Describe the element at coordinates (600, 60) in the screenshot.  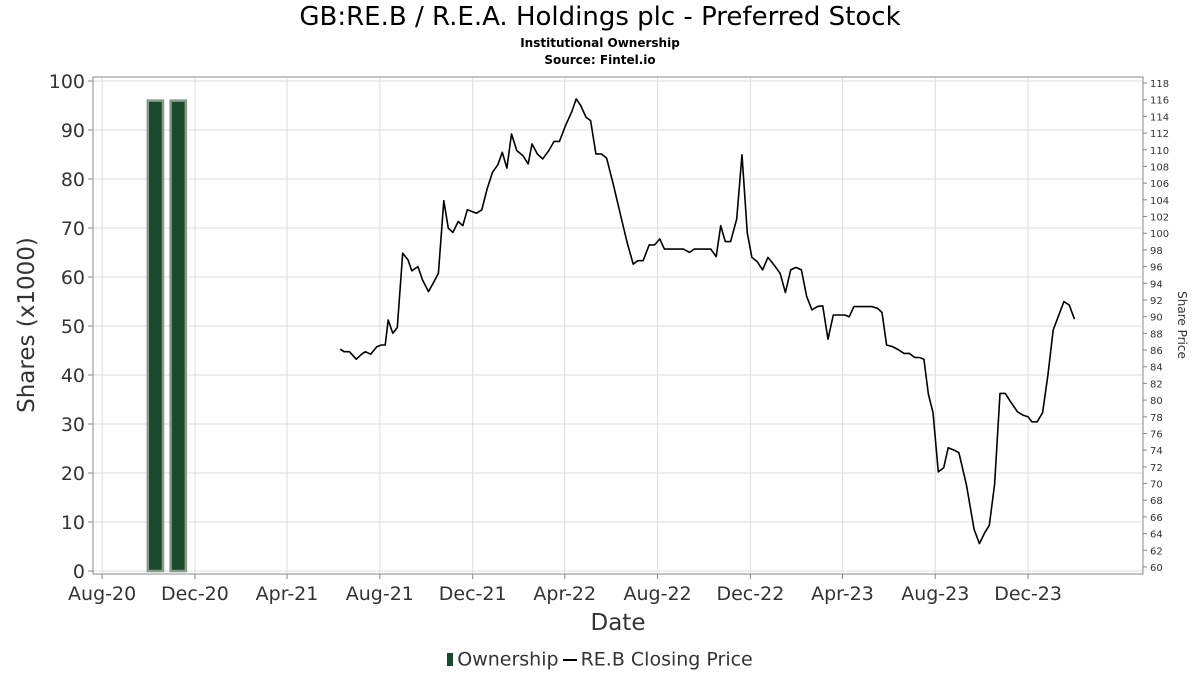
I see `chart-source: Source: Fintel.io` at that location.